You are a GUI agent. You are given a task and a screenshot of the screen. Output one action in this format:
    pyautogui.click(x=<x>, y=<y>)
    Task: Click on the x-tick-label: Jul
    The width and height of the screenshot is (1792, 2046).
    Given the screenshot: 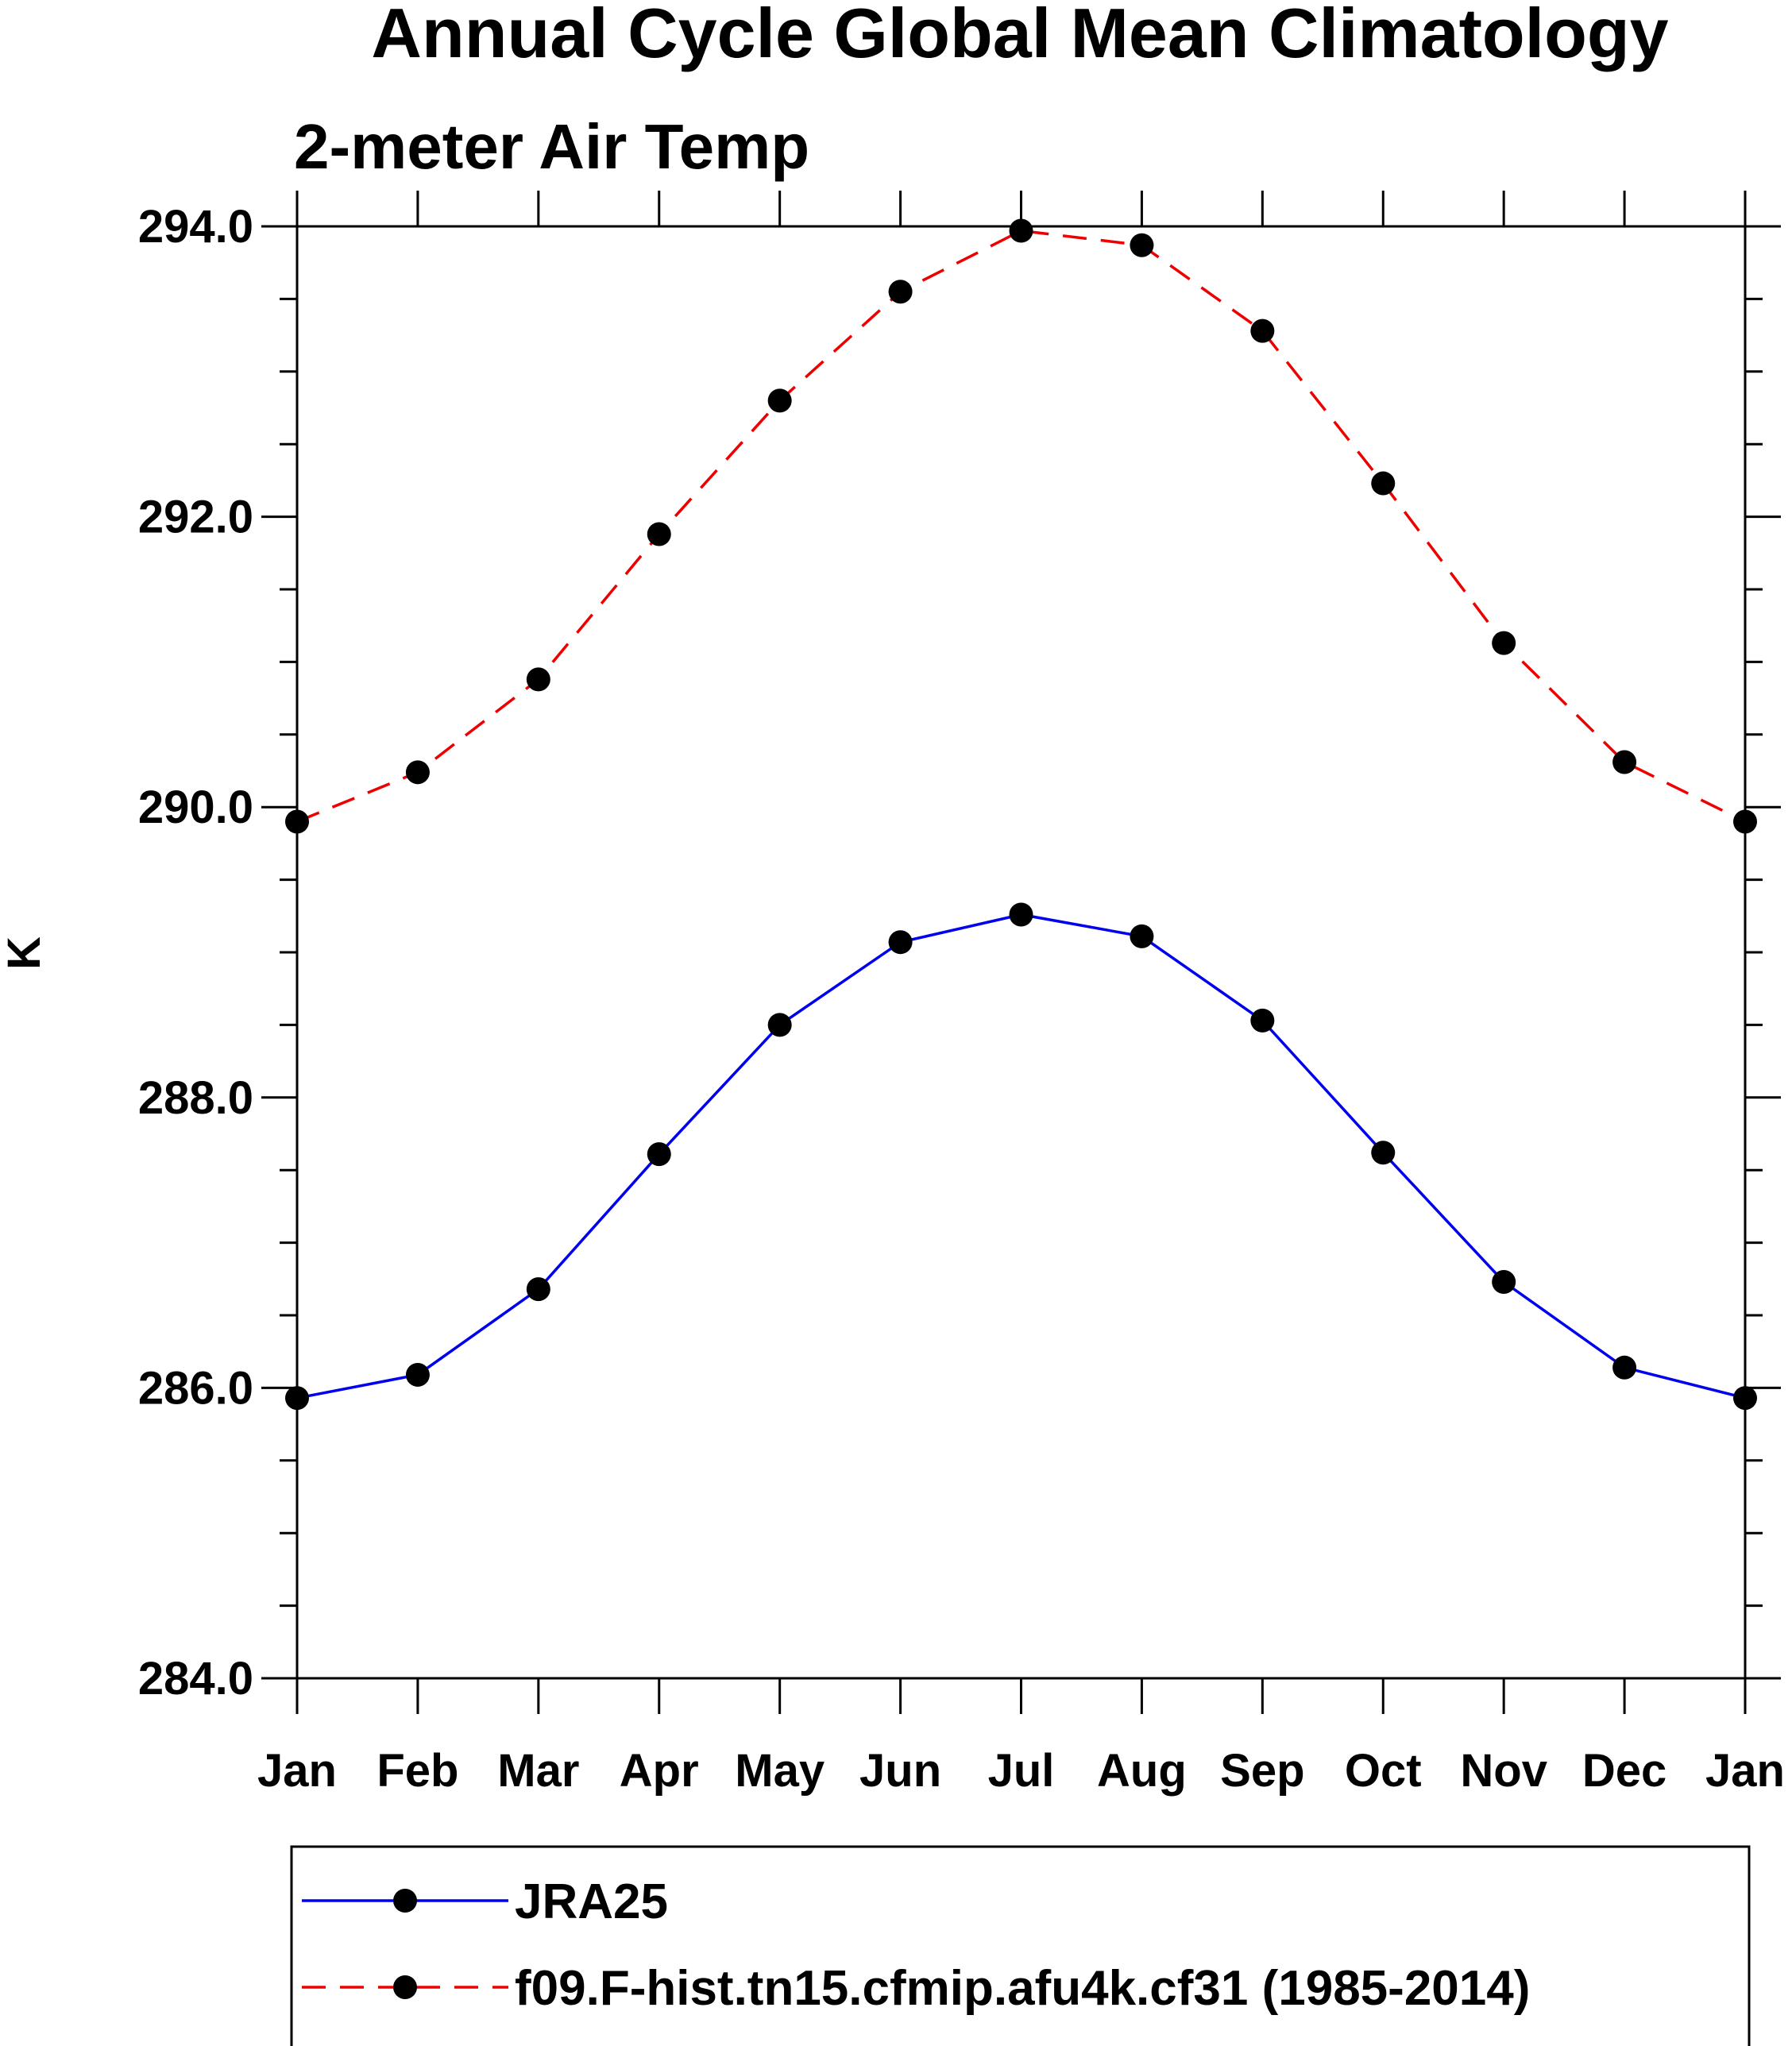 What is the action you would take?
    pyautogui.click(x=1022, y=1771)
    